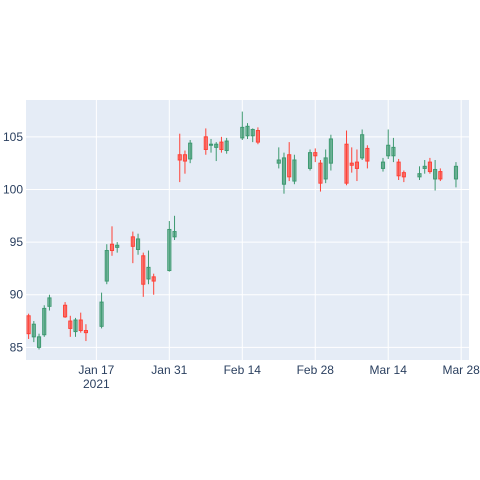 The width and height of the screenshot is (480, 480). I want to click on y-tick-label: 85, so click(17, 347).